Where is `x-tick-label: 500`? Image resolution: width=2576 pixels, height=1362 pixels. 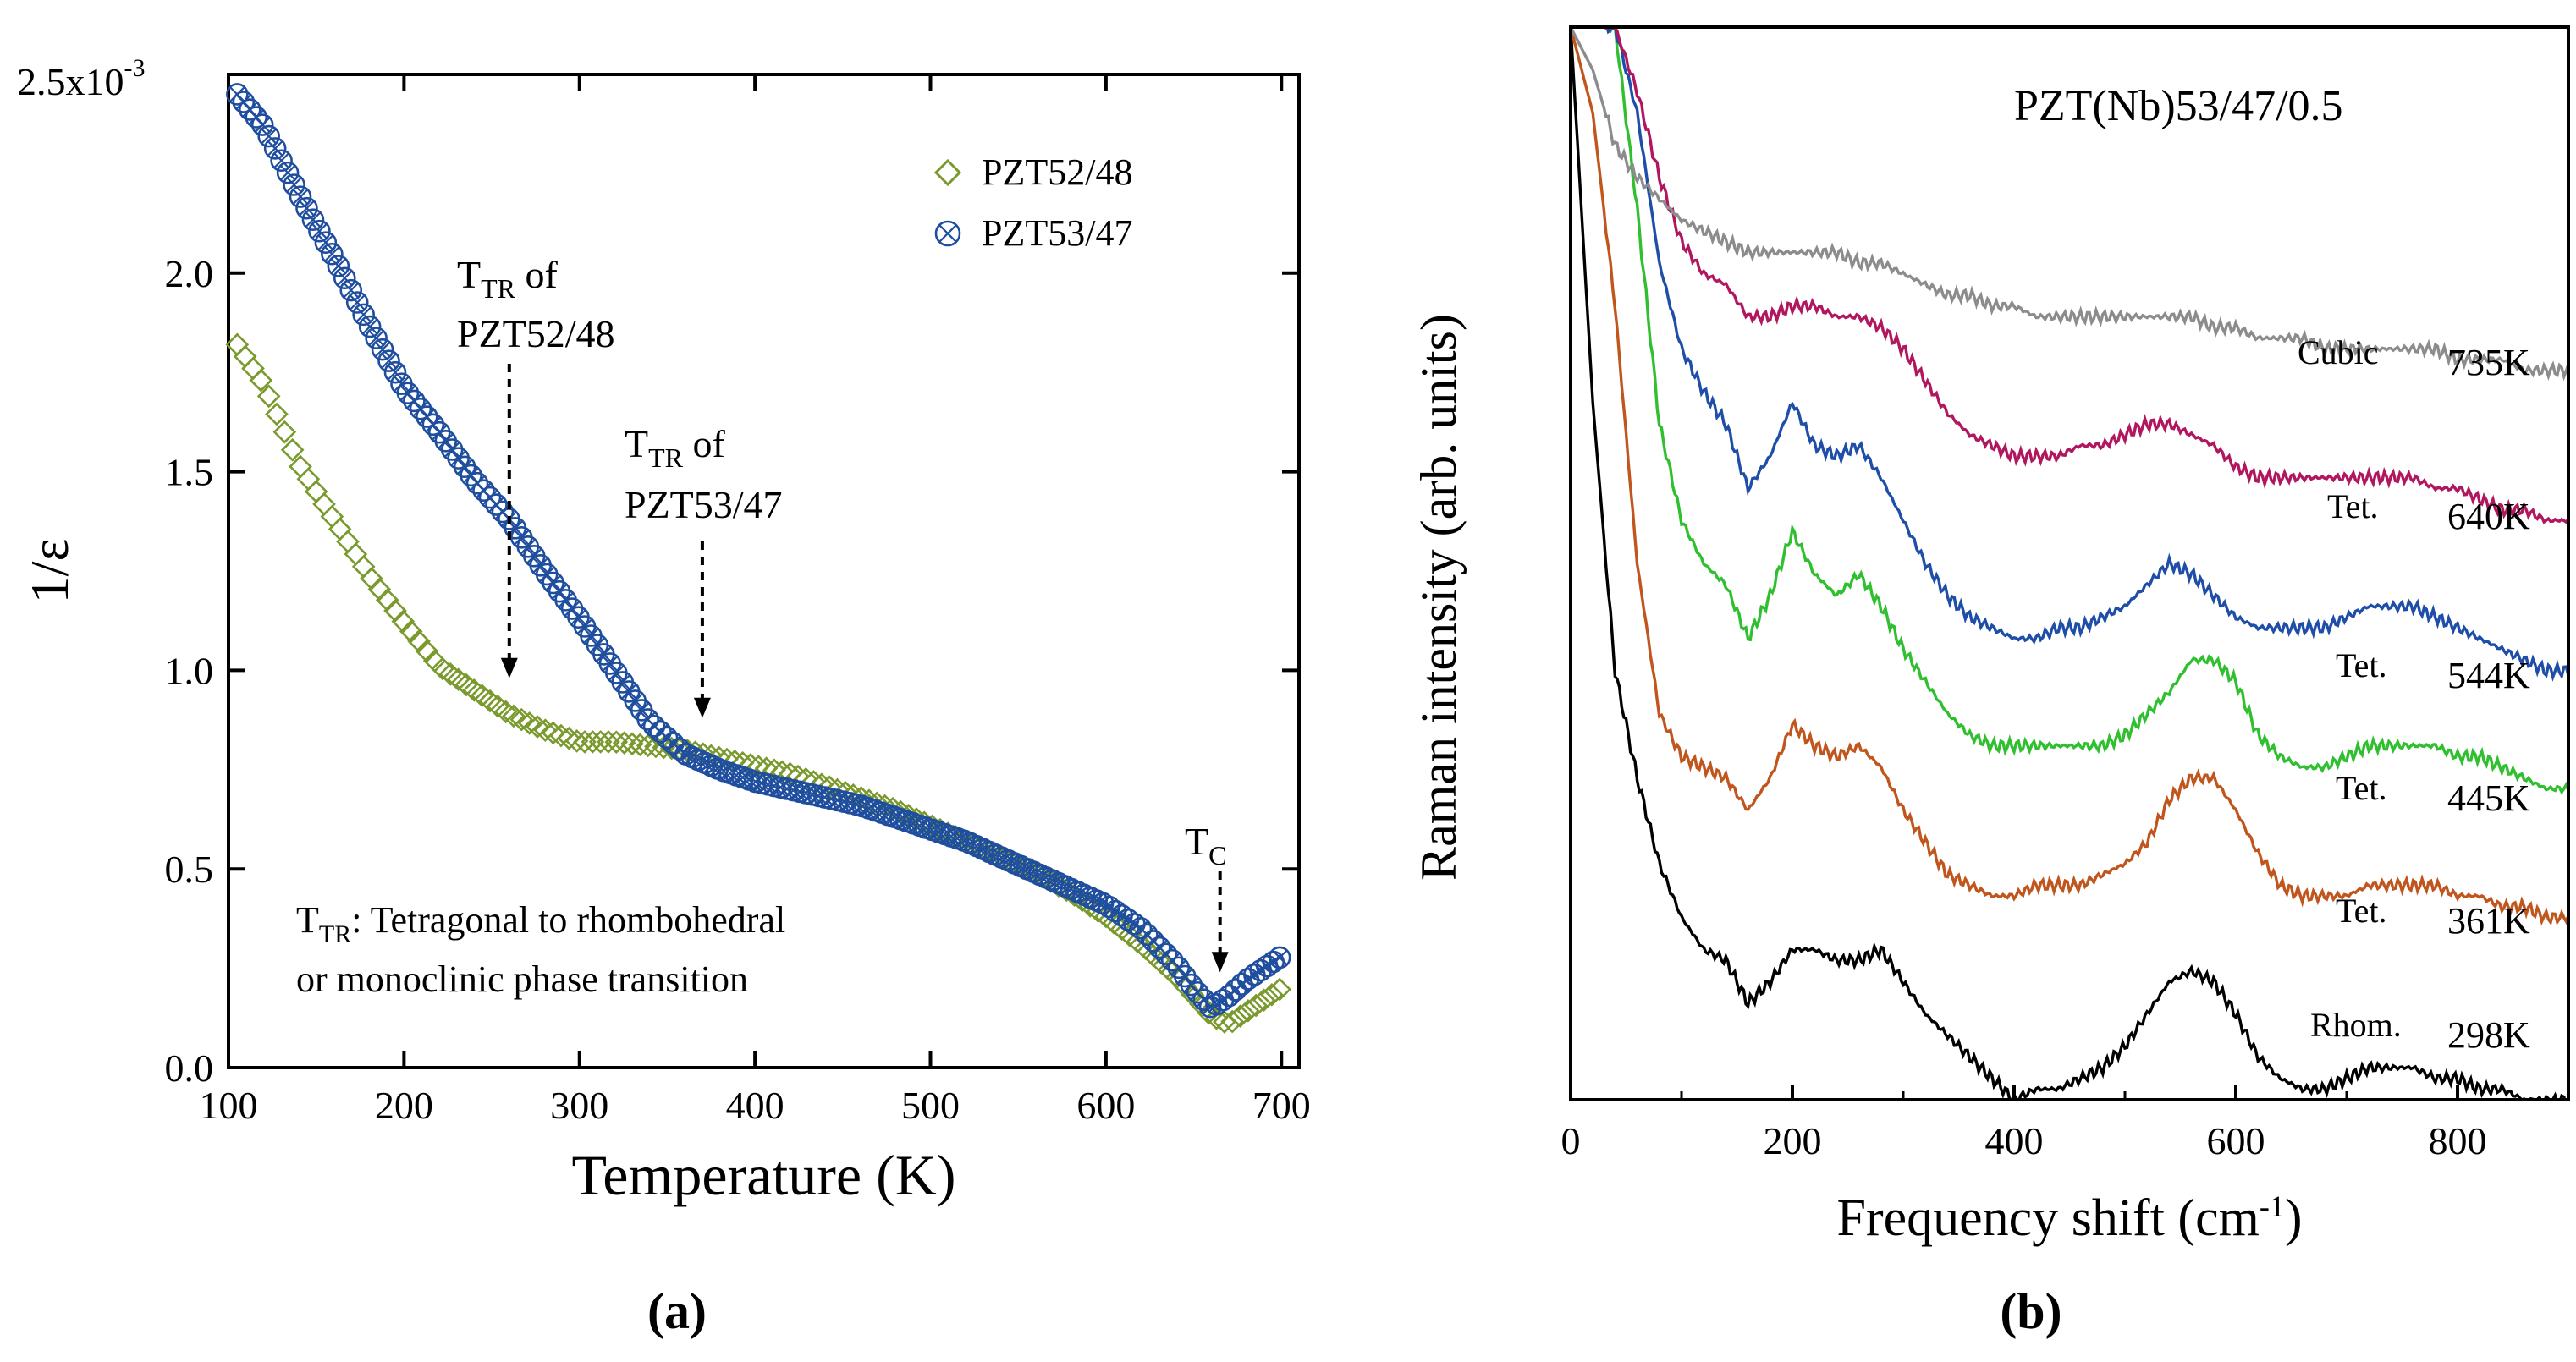 x-tick-label: 500 is located at coordinates (930, 1105).